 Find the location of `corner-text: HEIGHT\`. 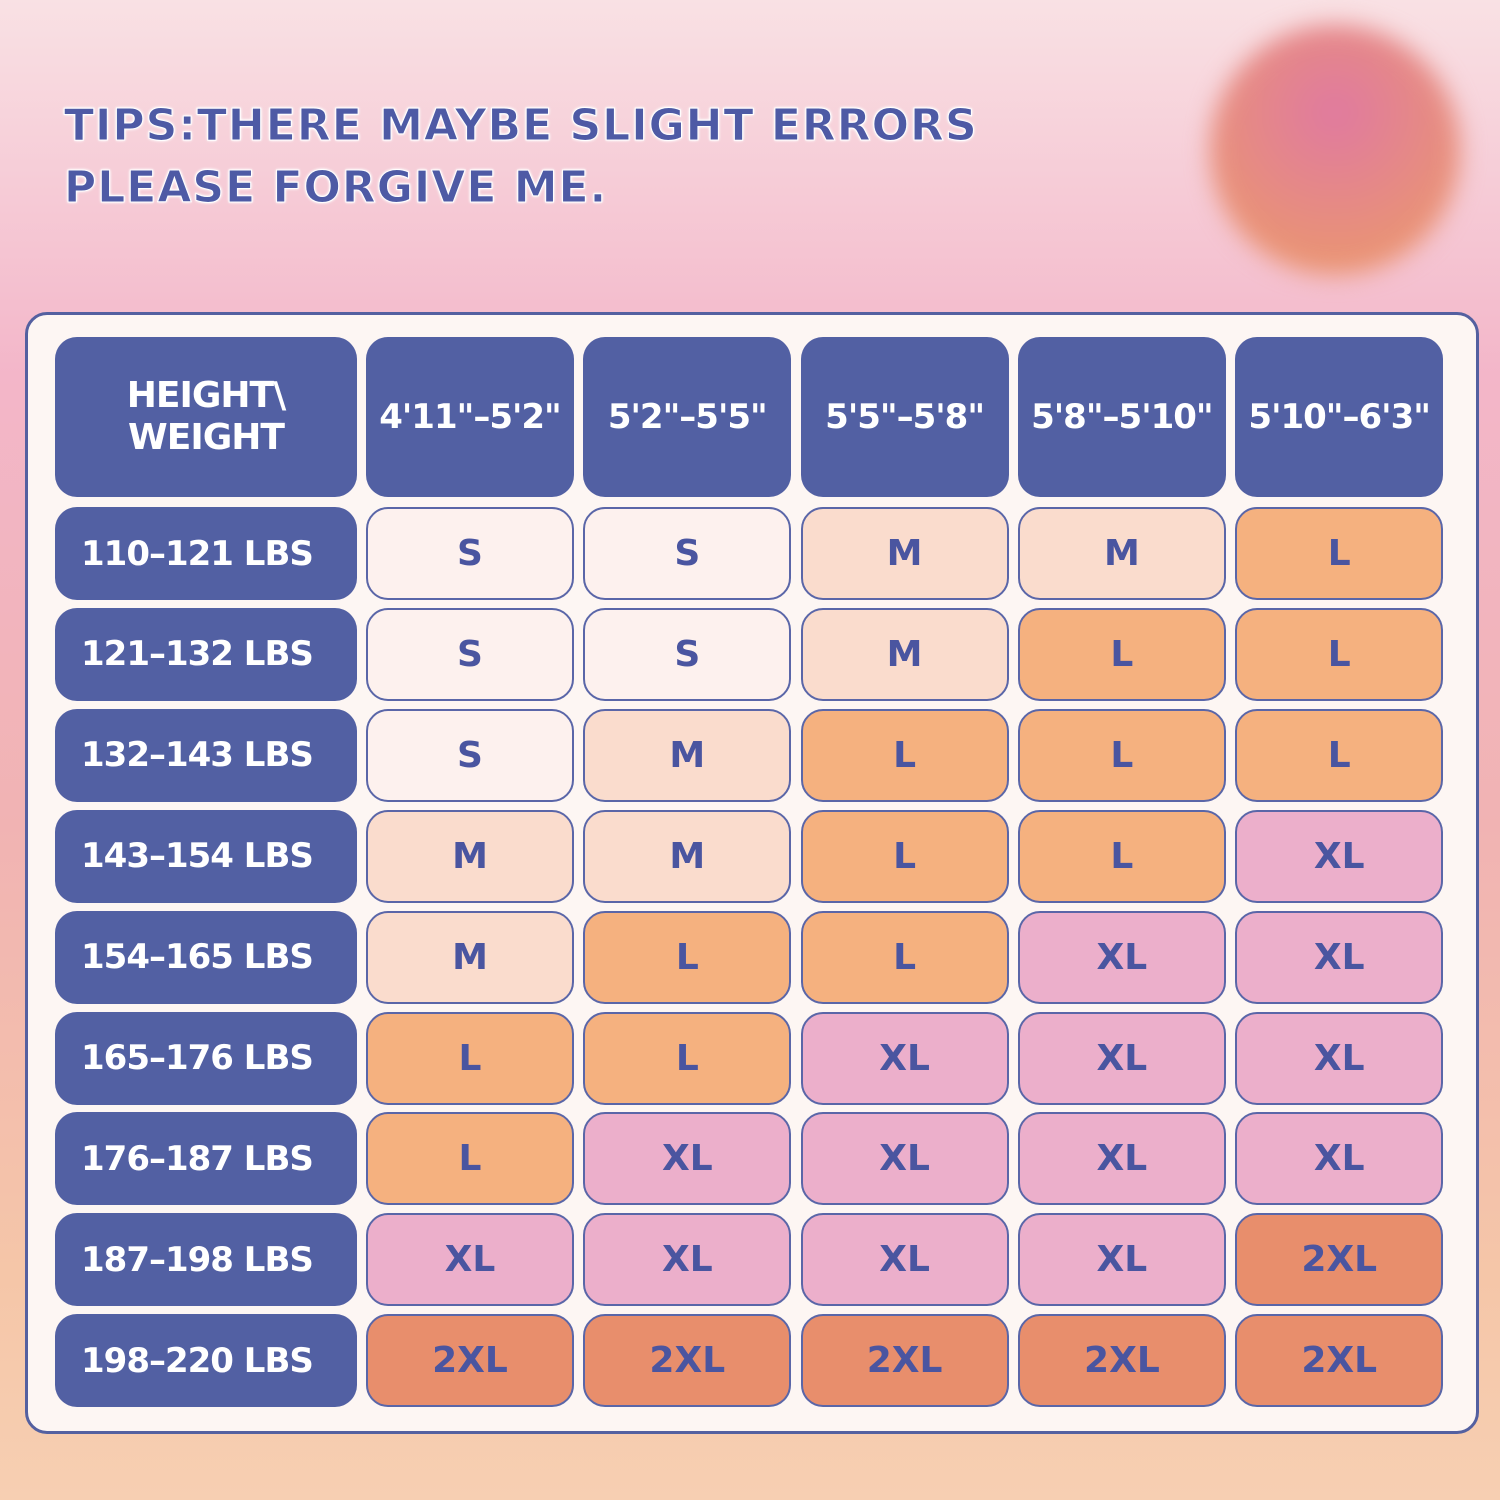

corner-text: HEIGHT\ is located at coordinates (206, 395).